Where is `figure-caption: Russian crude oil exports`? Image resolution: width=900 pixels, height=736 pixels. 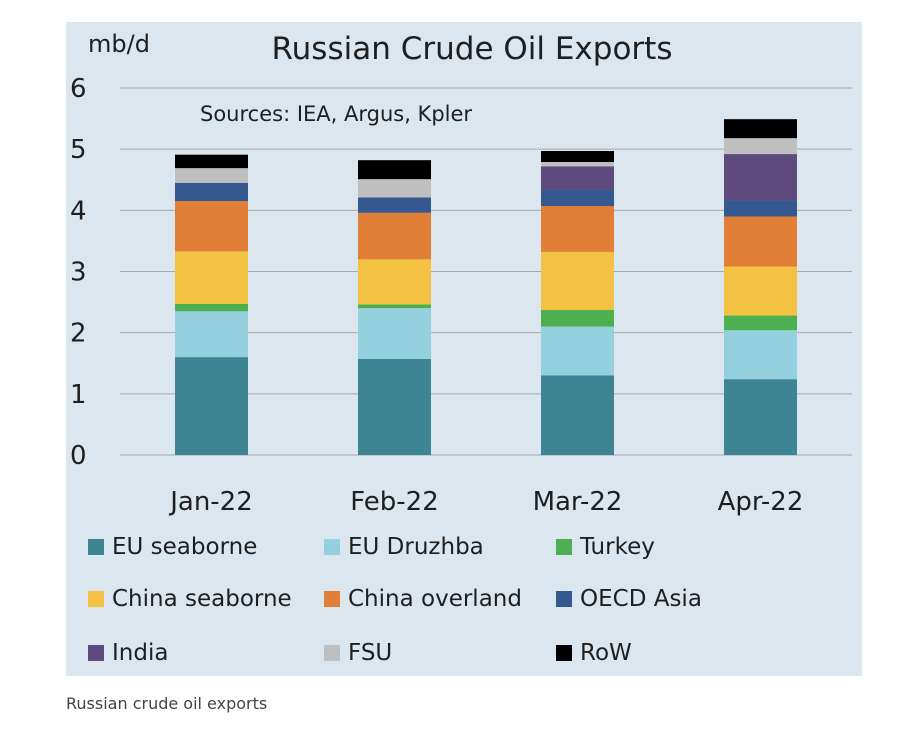
figure-caption: Russian crude oil exports is located at coordinates (167, 703).